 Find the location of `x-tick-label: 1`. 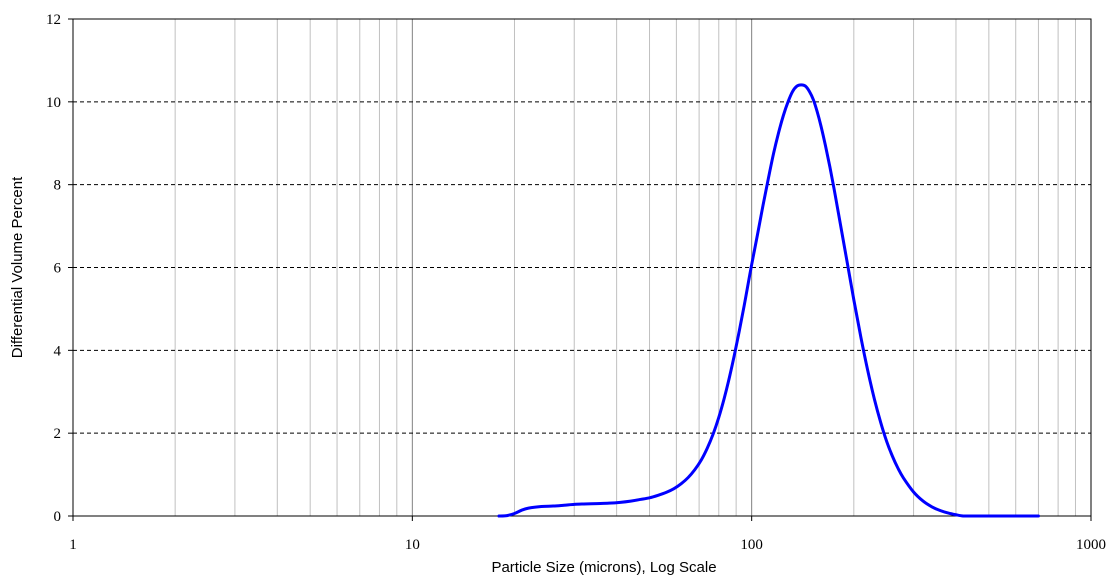

x-tick-label: 1 is located at coordinates (73, 545).